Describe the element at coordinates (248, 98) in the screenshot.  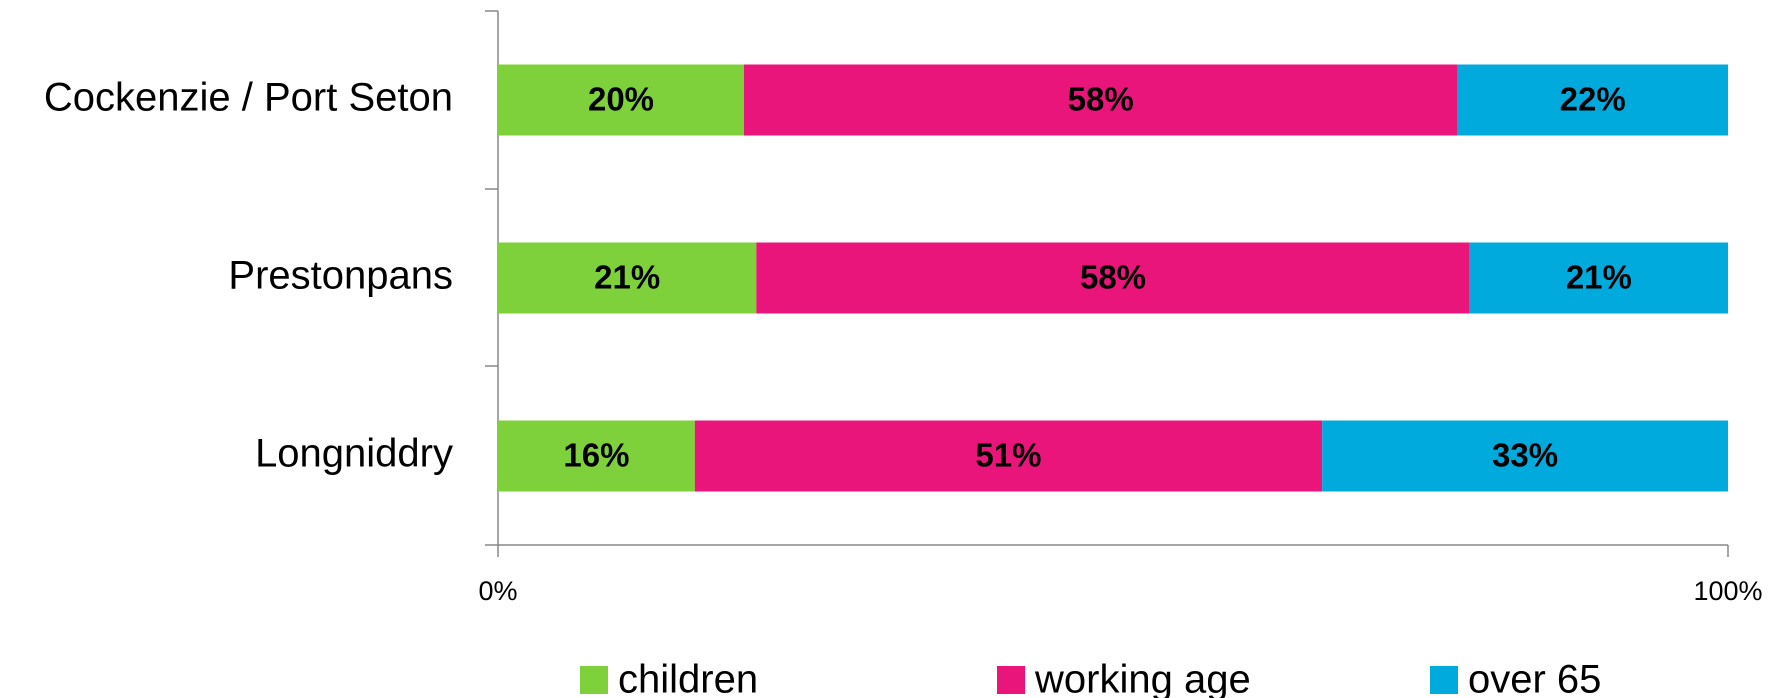
I see `y-tick-label: Cockenzie / Port Seton` at that location.